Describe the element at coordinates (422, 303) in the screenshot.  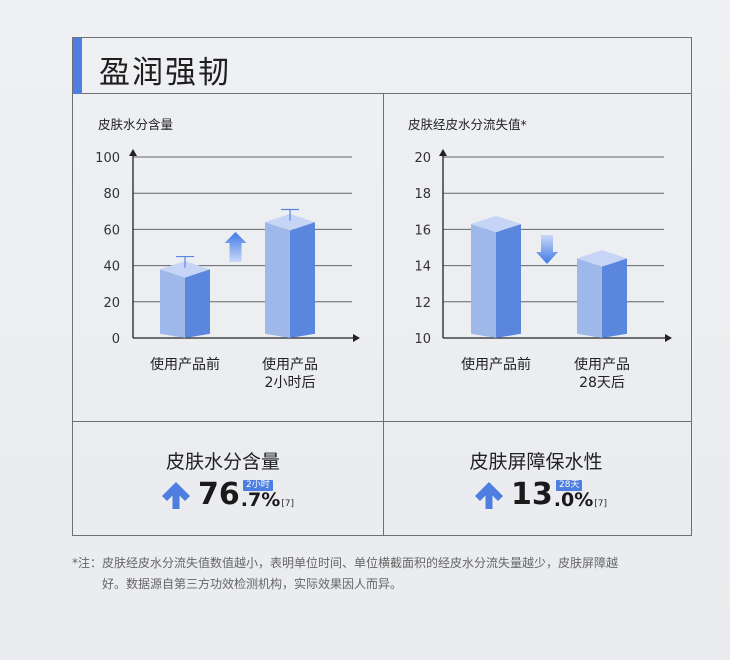
I see `y-tick-label: 12` at that location.